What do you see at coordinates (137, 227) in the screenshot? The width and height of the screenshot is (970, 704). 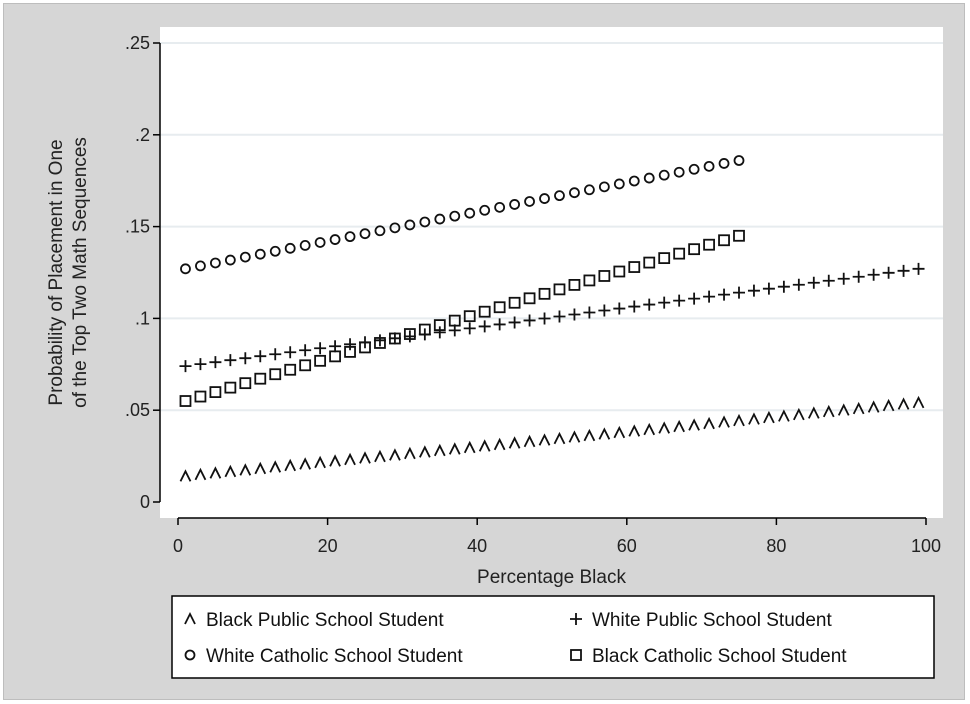 I see `y-tick-label: .15` at bounding box center [137, 227].